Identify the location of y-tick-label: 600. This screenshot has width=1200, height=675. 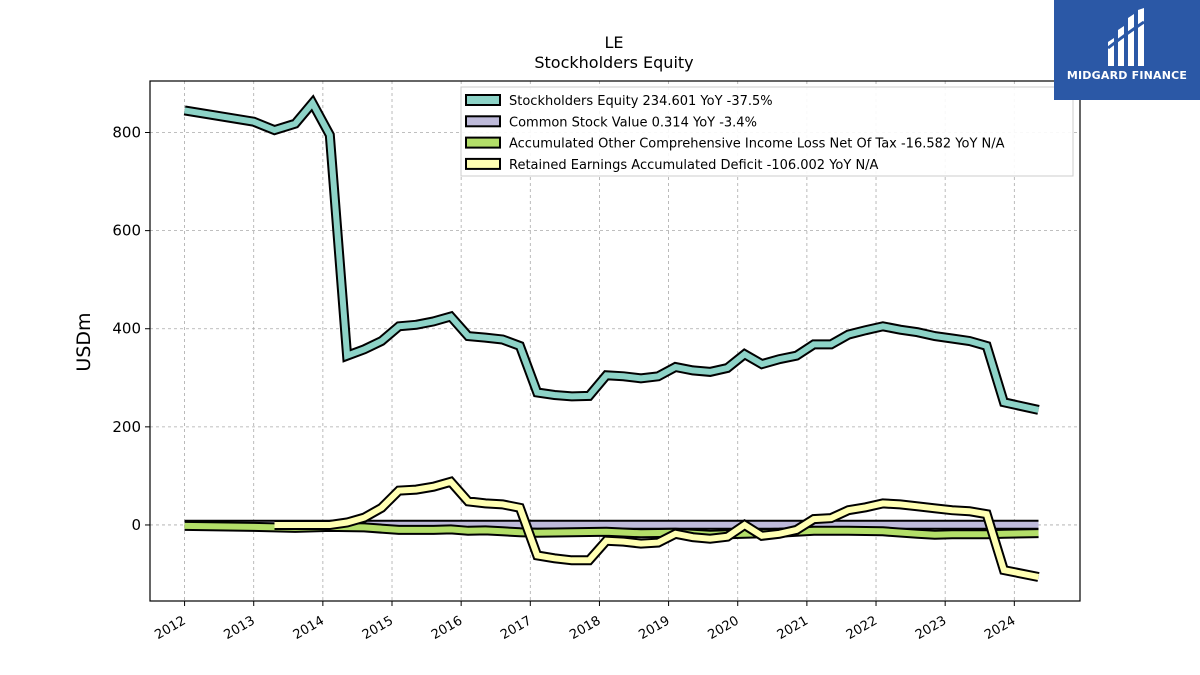
(126, 231).